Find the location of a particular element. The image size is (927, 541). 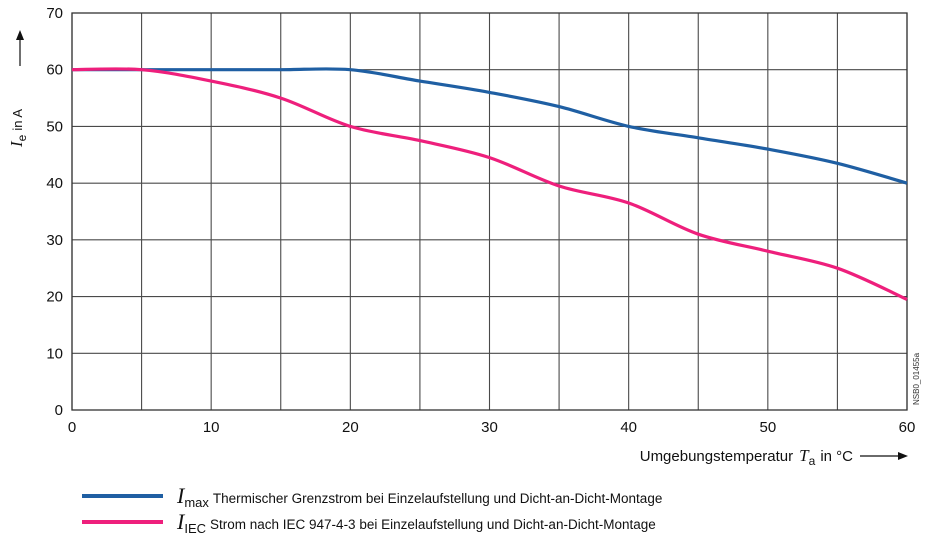

x-tick-label-30: 30 is located at coordinates (489, 427).